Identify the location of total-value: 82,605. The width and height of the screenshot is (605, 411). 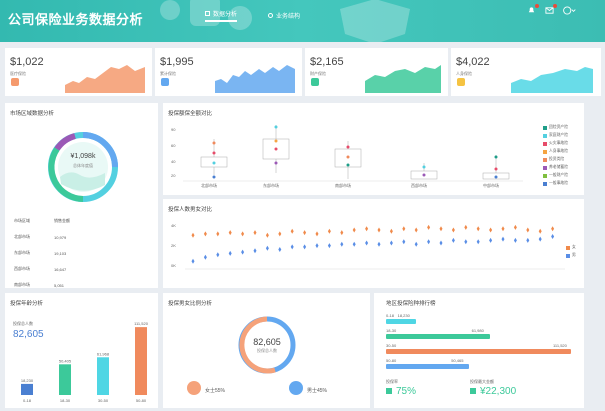
(28, 334).